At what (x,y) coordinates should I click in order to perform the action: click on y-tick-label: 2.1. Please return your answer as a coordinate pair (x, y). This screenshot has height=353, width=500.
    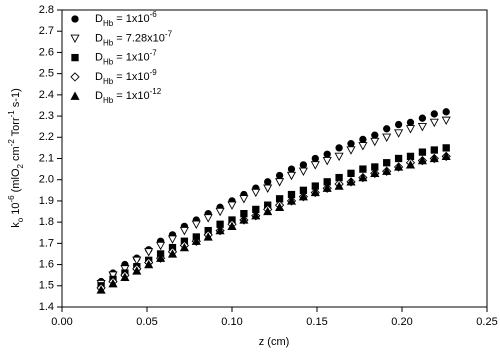
    Looking at the image, I should click on (46, 158).